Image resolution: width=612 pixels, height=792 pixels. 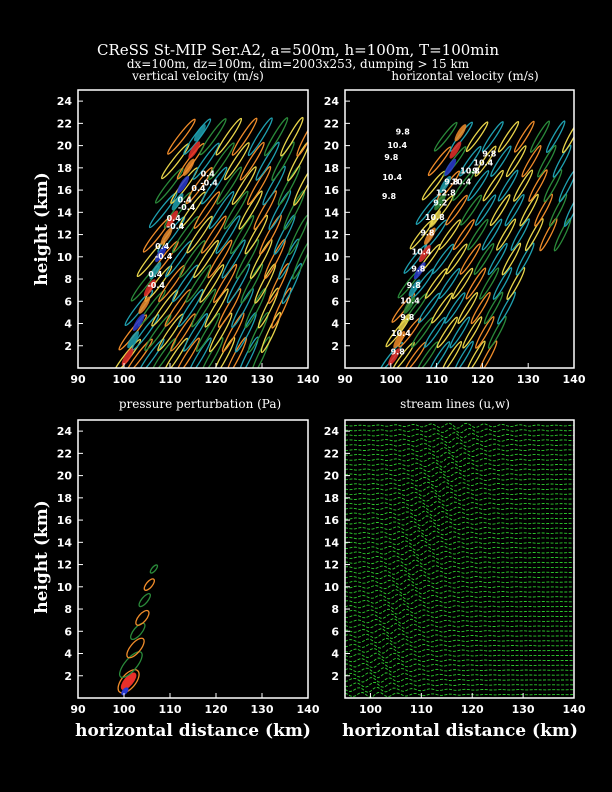 I want to click on panel-title-stream-lines: stream lines (u,w), so click(x=455, y=404).